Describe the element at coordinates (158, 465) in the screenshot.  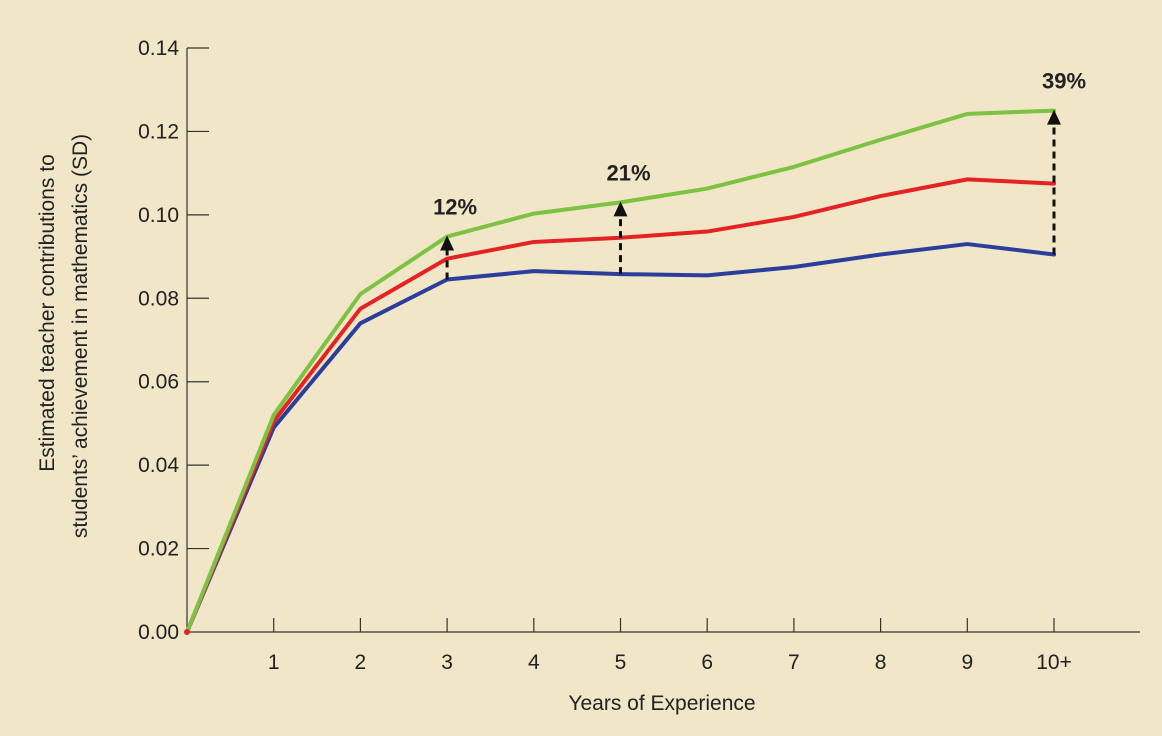
I see `y-tick-label: 0.04` at that location.